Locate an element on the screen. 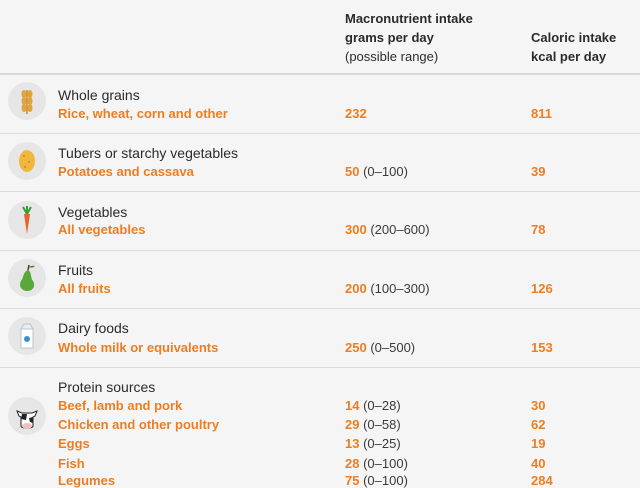 Image resolution: width=640 pixels, height=488 pixels. column-header-kcal-unit: kcal per day is located at coordinates (569, 56).